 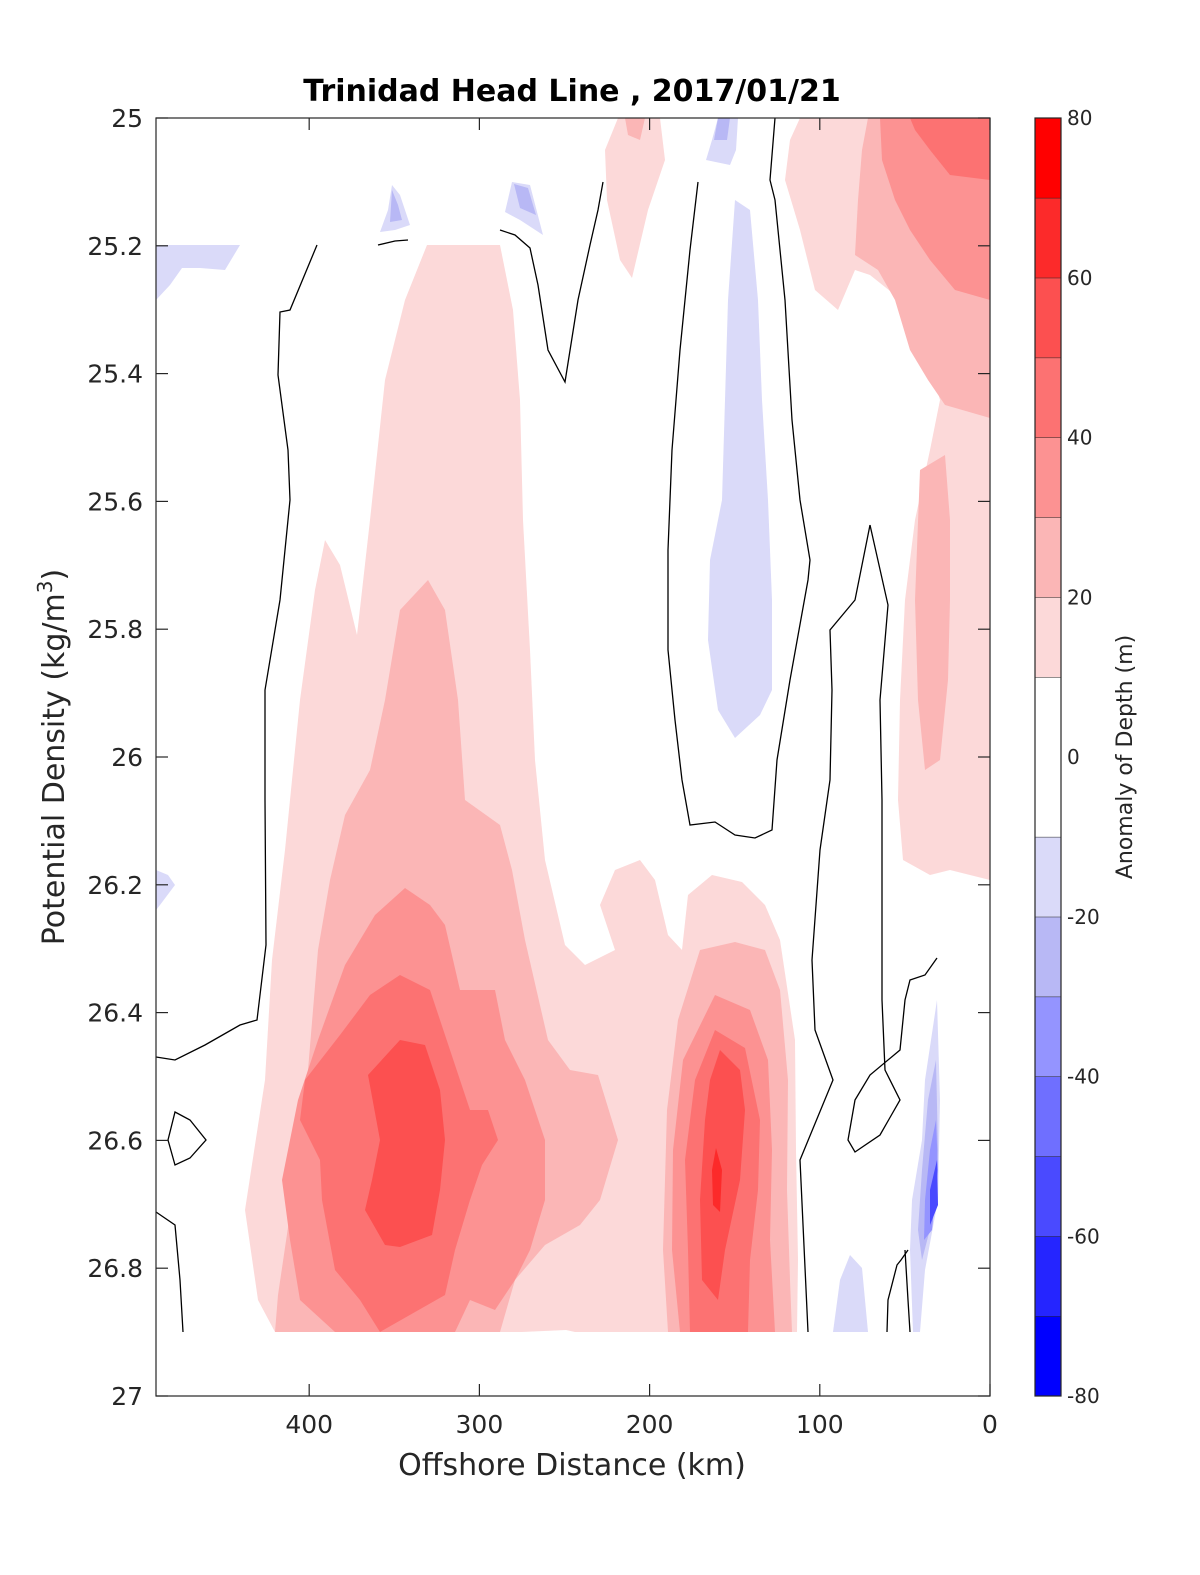 What do you see at coordinates (1083, 757) in the screenshot?
I see `colorbar-ticks: 80 60 40 20 0 -20 -40 -60 -80` at bounding box center [1083, 757].